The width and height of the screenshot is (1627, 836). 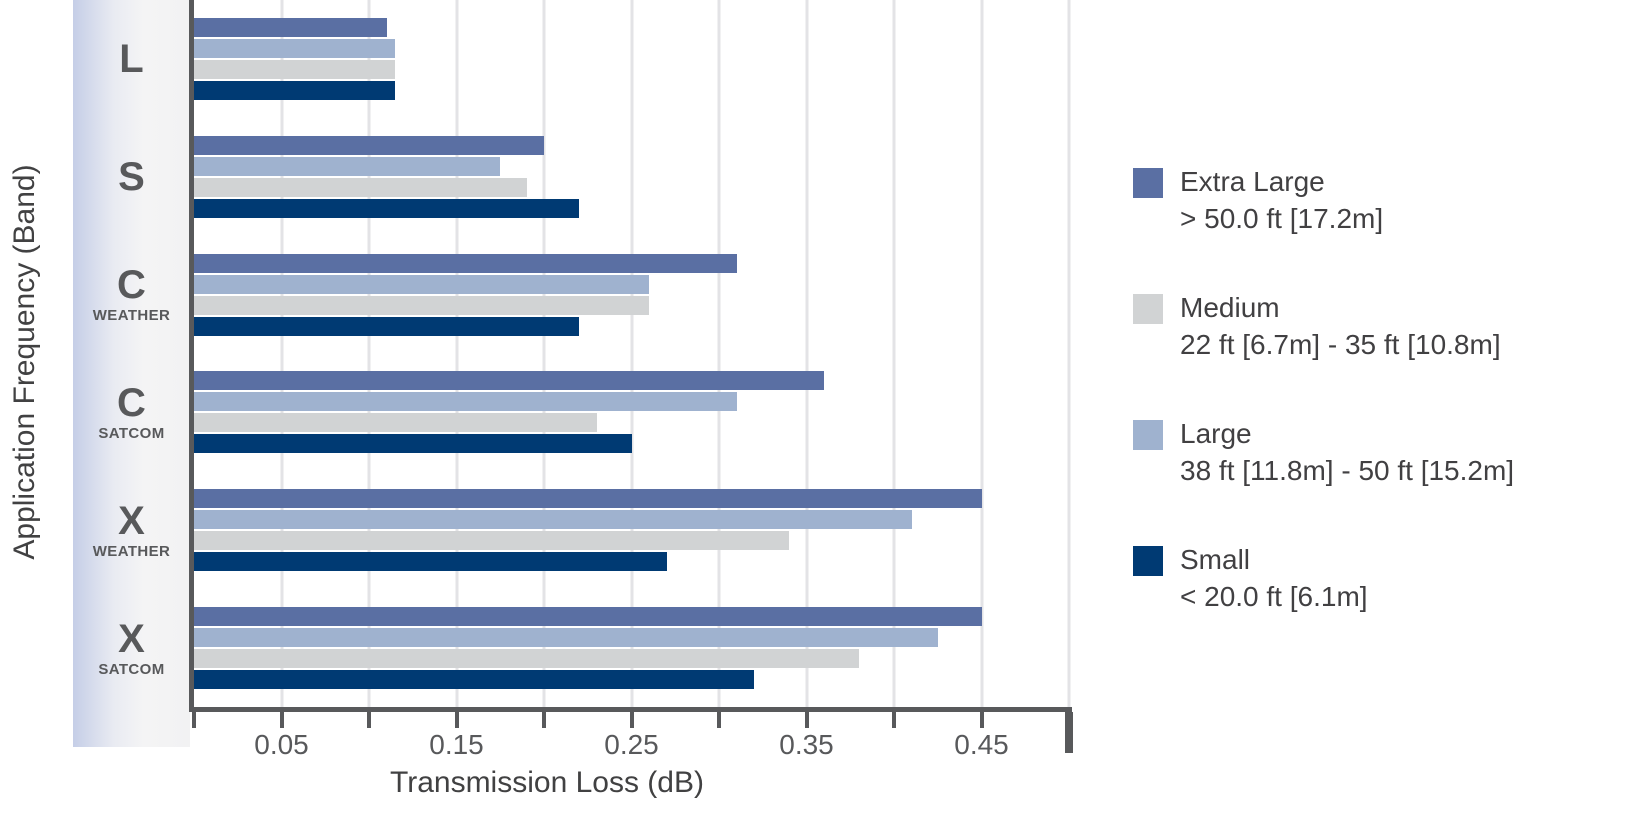 What do you see at coordinates (395, 423) in the screenshot?
I see `bar-medium-c-satcom` at bounding box center [395, 423].